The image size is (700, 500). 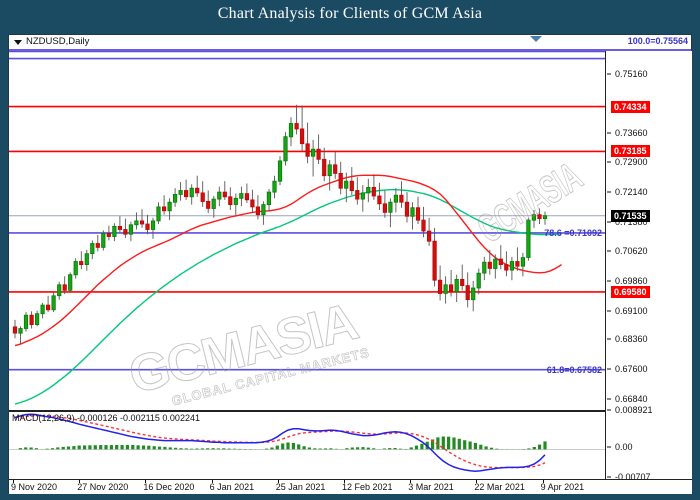 What do you see at coordinates (631, 162) in the screenshot?
I see `price-tick-label: 0.72900` at bounding box center [631, 162].